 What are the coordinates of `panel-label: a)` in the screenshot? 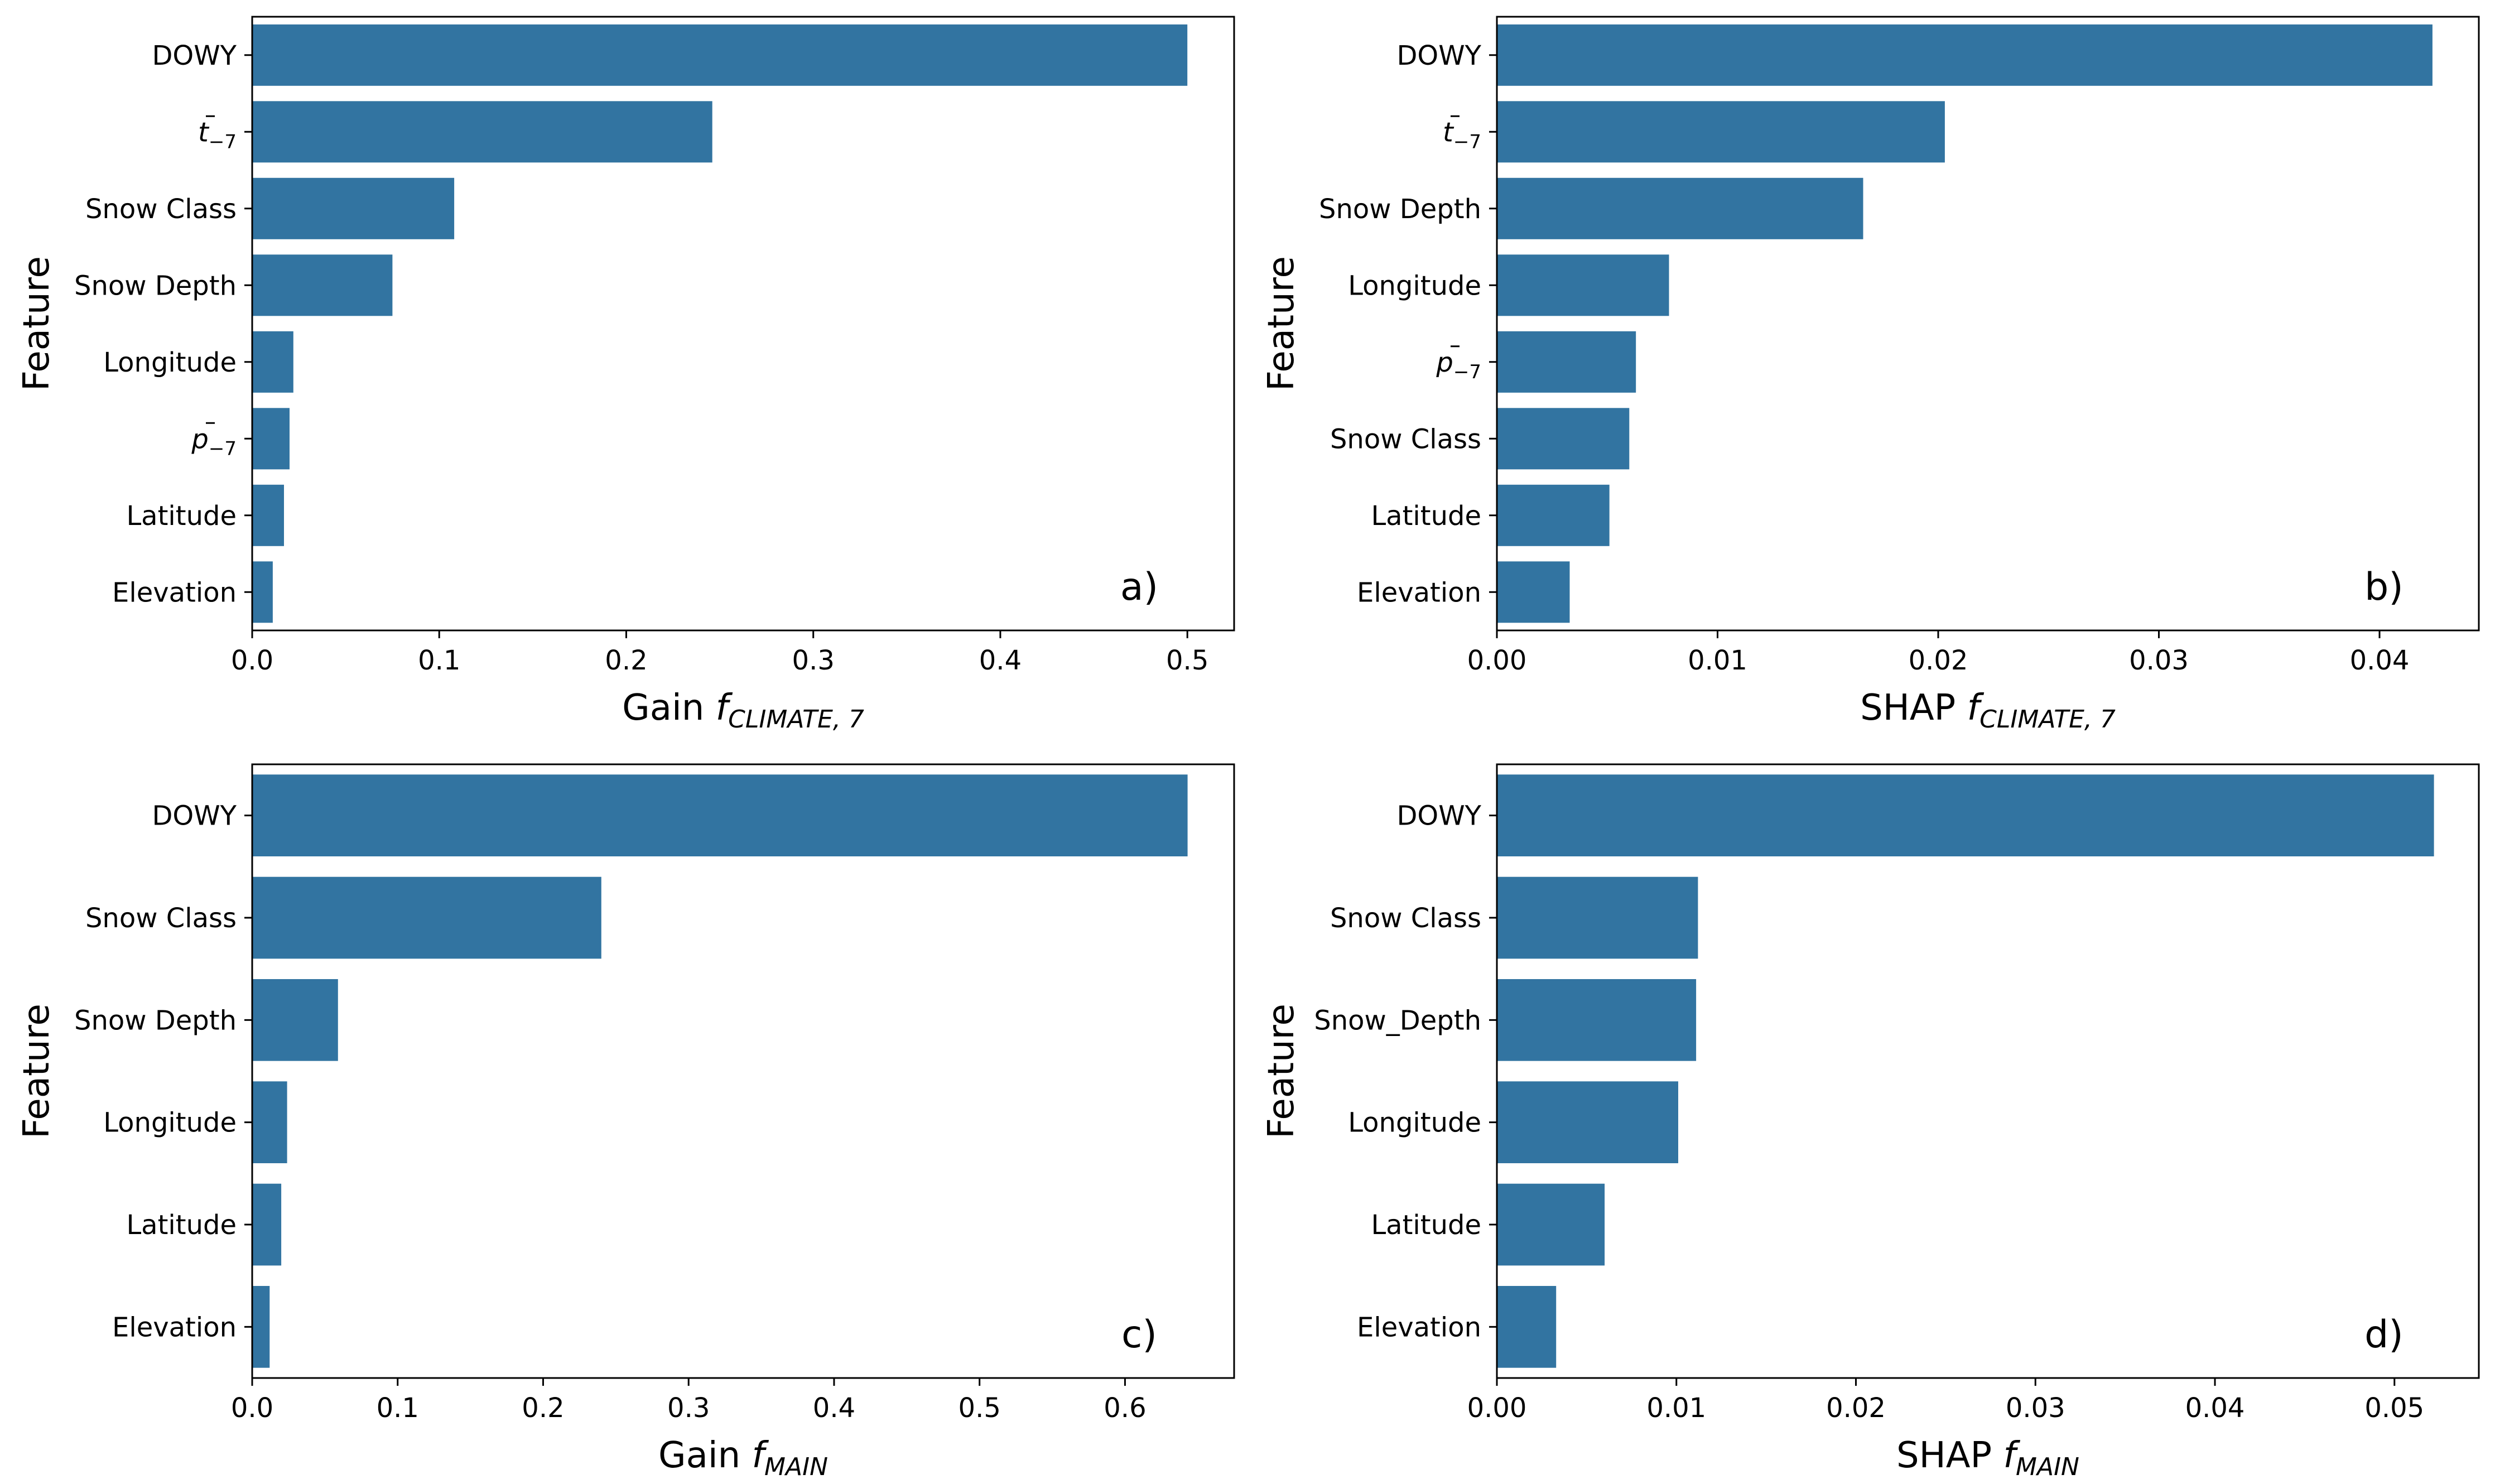 It's located at (1139, 587).